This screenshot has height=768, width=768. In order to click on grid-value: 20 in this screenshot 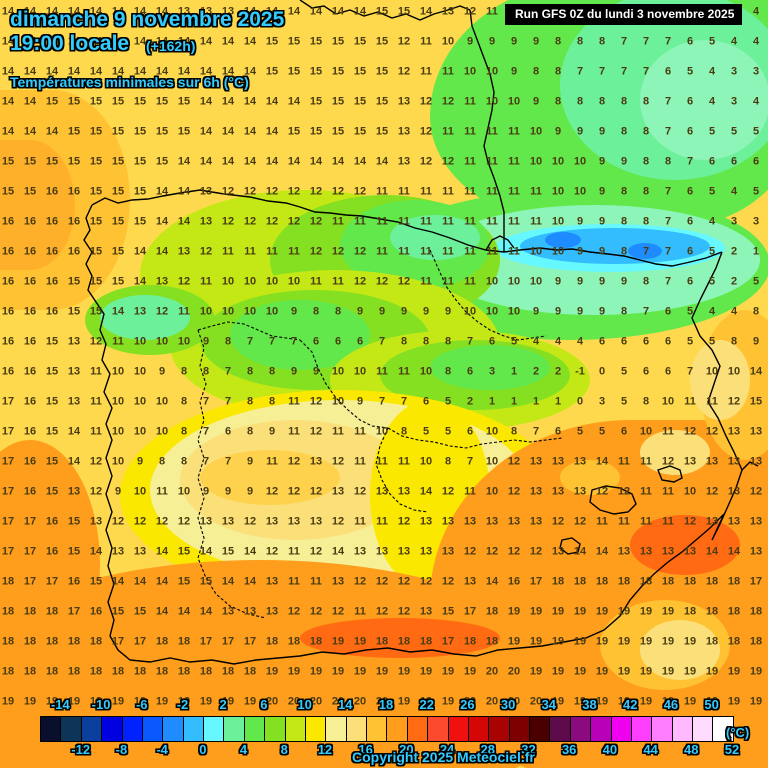, I will do `click(514, 671)`.